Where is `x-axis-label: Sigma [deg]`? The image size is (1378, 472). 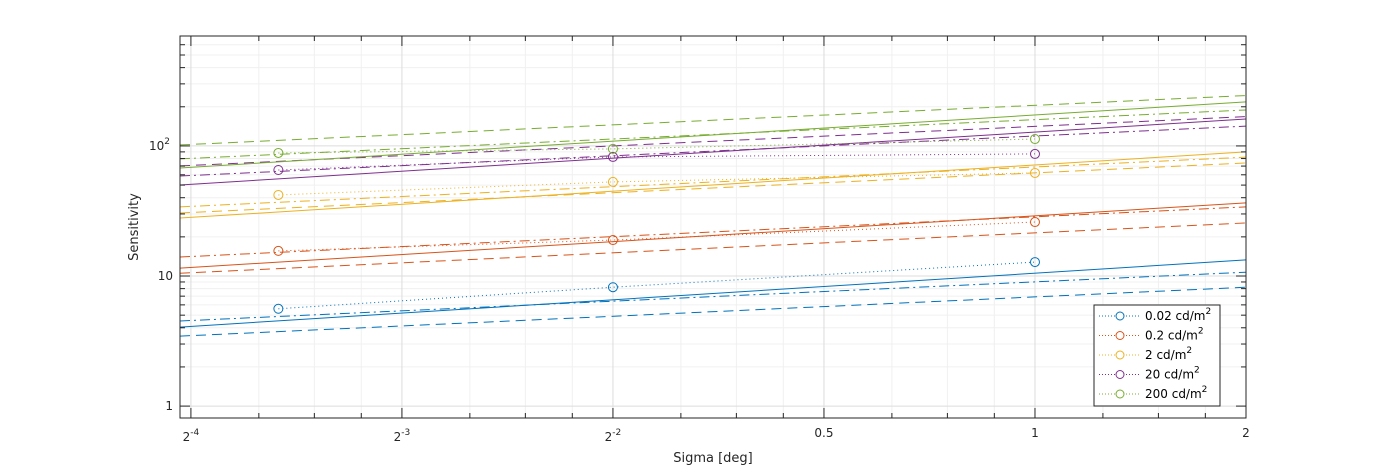
x-axis-label: Sigma [deg] is located at coordinates (713, 458).